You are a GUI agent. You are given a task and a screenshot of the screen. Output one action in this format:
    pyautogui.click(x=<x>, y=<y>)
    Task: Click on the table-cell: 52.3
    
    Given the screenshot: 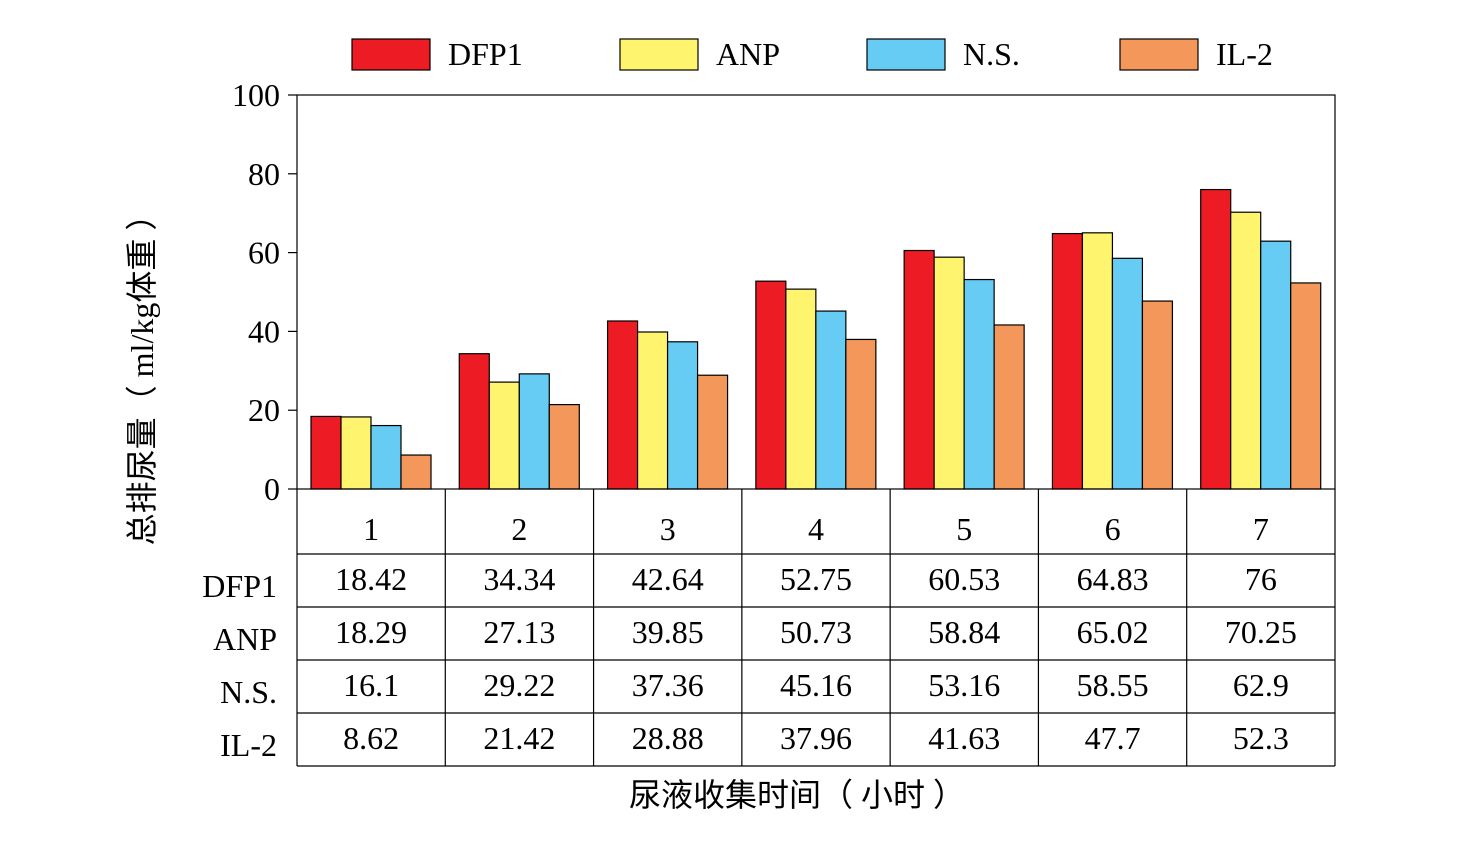 What is the action you would take?
    pyautogui.click(x=1261, y=738)
    